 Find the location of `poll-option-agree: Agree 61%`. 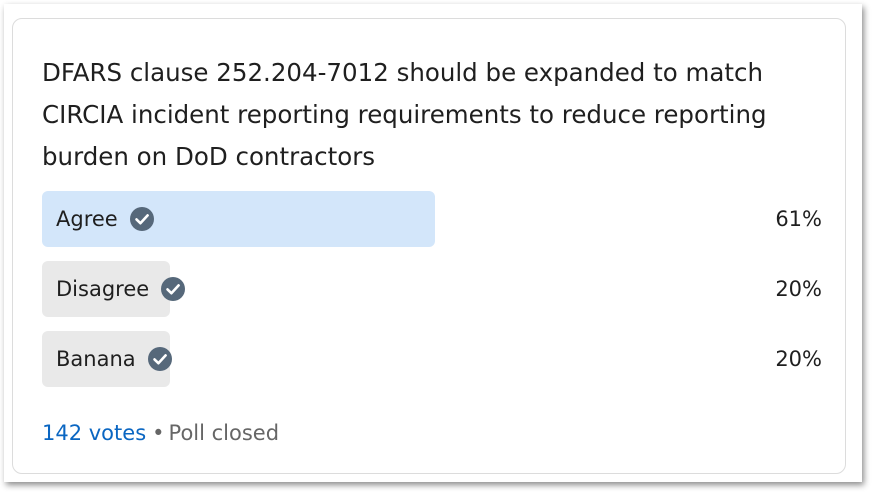

poll-option-agree: Agree 61% is located at coordinates (432, 219).